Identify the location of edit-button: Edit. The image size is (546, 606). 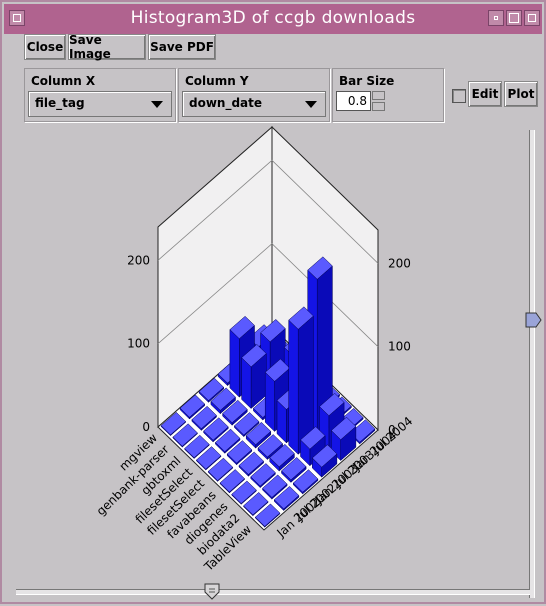
(485, 94).